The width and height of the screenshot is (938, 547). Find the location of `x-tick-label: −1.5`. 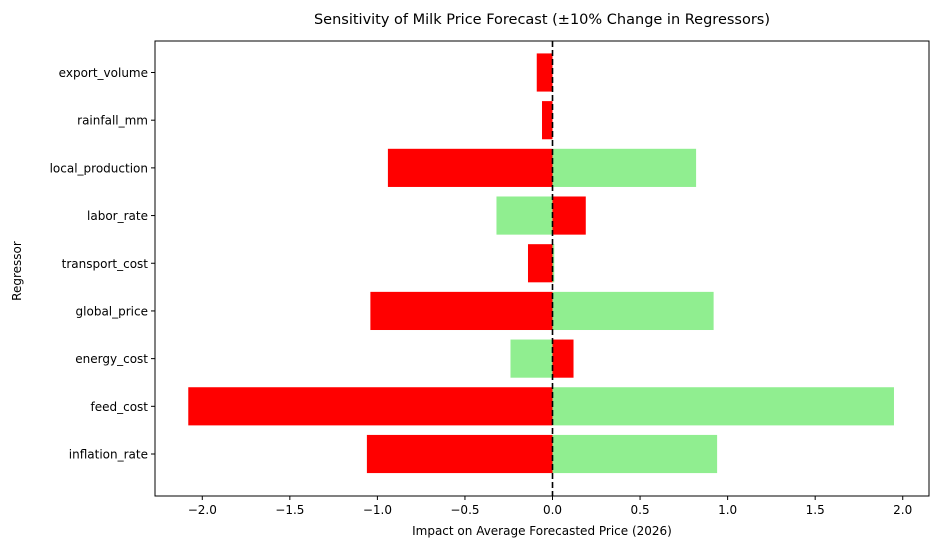

x-tick-label: −1.5 is located at coordinates (289, 510).